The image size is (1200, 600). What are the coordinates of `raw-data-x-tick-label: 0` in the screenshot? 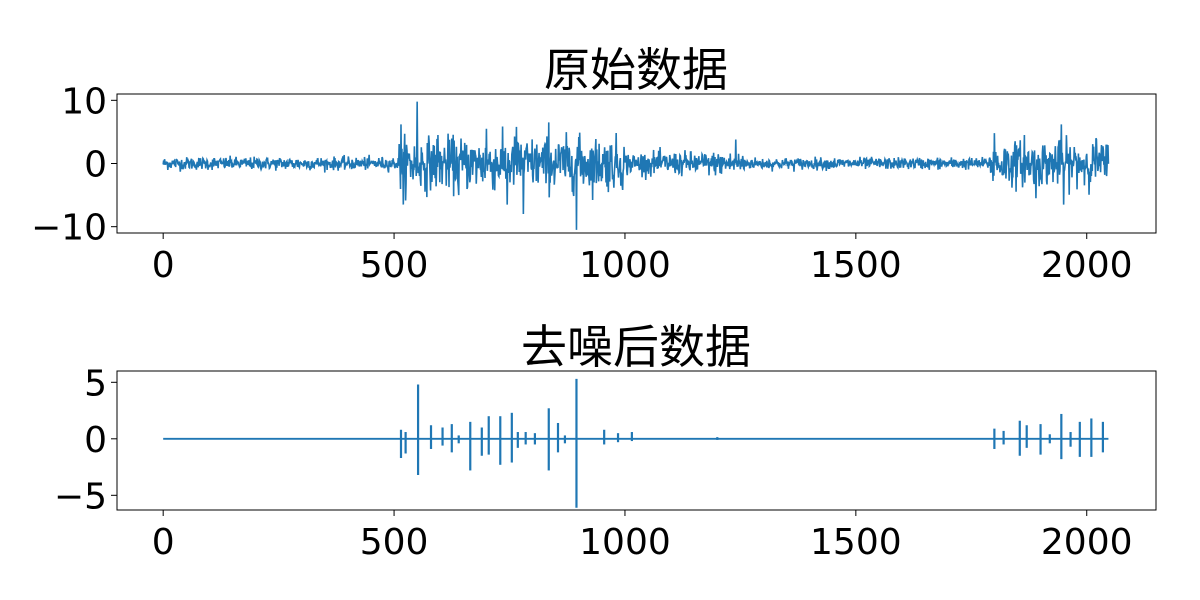 It's located at (163, 265).